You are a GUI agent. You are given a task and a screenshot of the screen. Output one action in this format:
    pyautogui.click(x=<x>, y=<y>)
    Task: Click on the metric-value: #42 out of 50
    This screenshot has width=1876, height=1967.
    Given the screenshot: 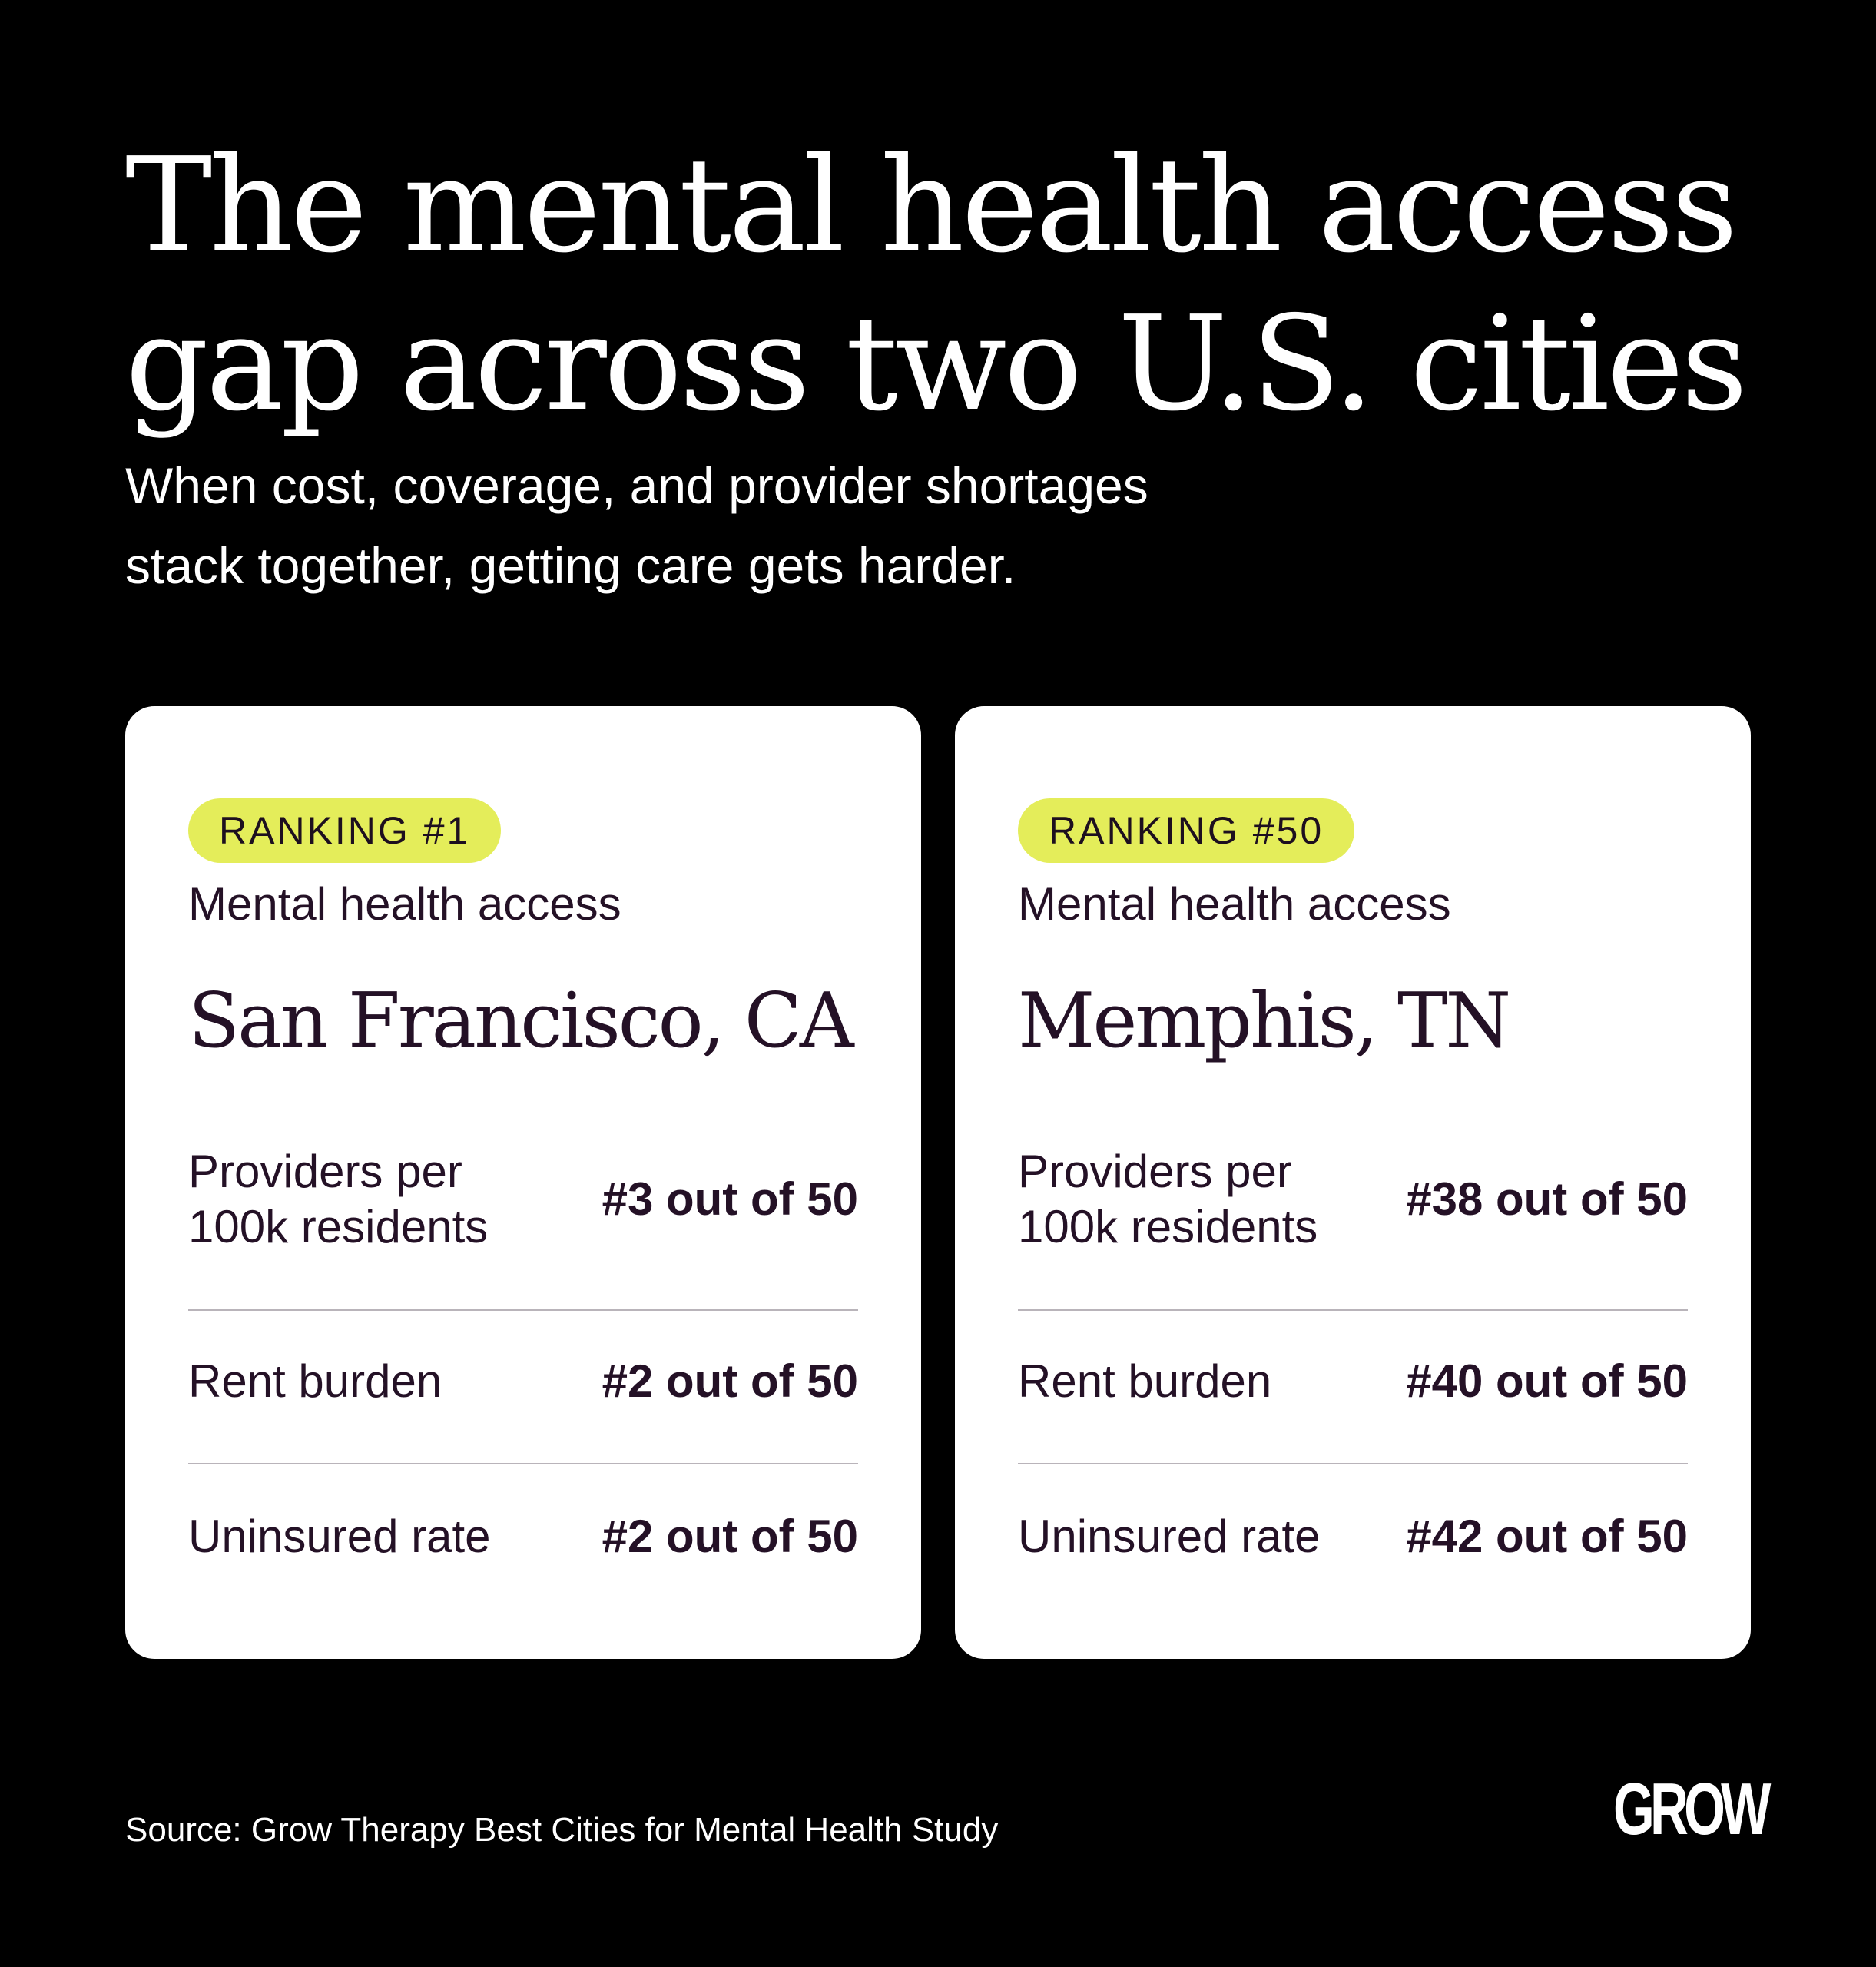 What is the action you would take?
    pyautogui.click(x=1547, y=1536)
    